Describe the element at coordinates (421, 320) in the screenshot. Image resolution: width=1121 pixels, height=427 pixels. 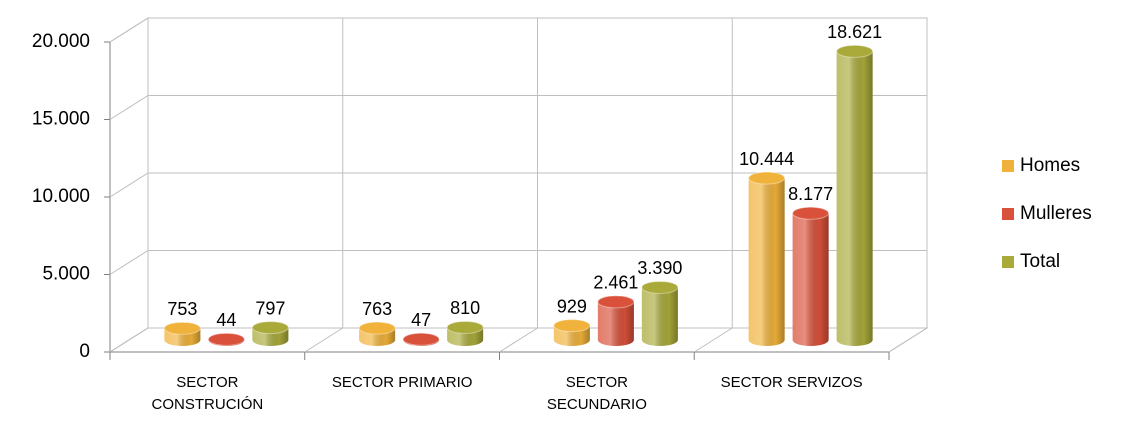
I see `data-label: 47` at that location.